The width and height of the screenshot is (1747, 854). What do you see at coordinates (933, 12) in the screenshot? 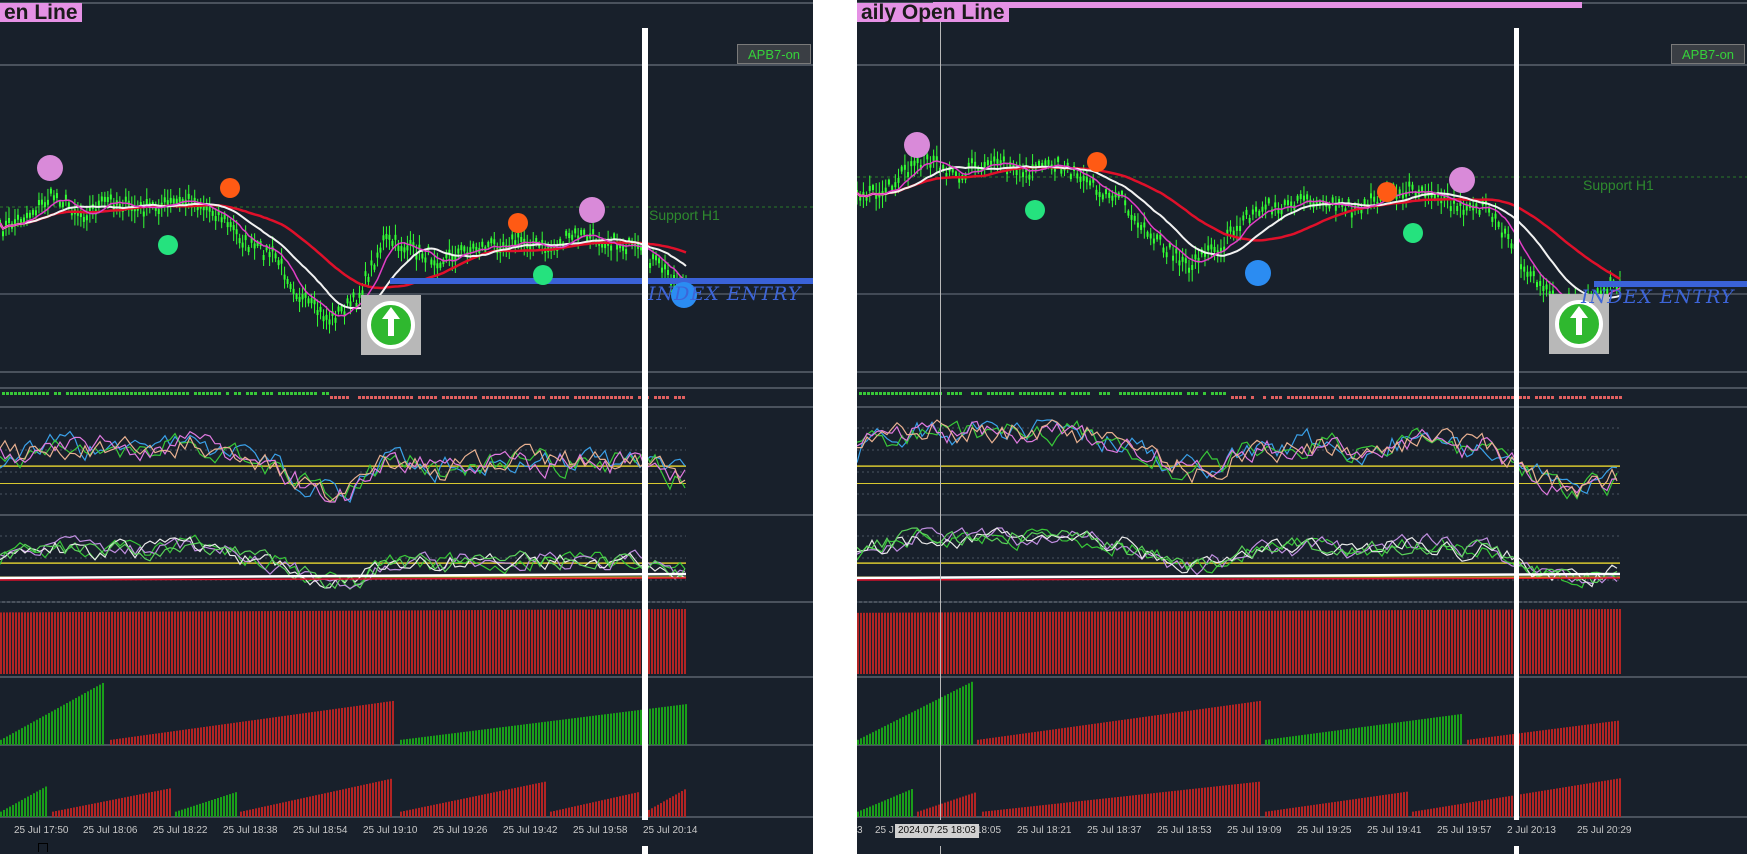
I see `daily-open-line-label: aily Open Line` at bounding box center [933, 12].